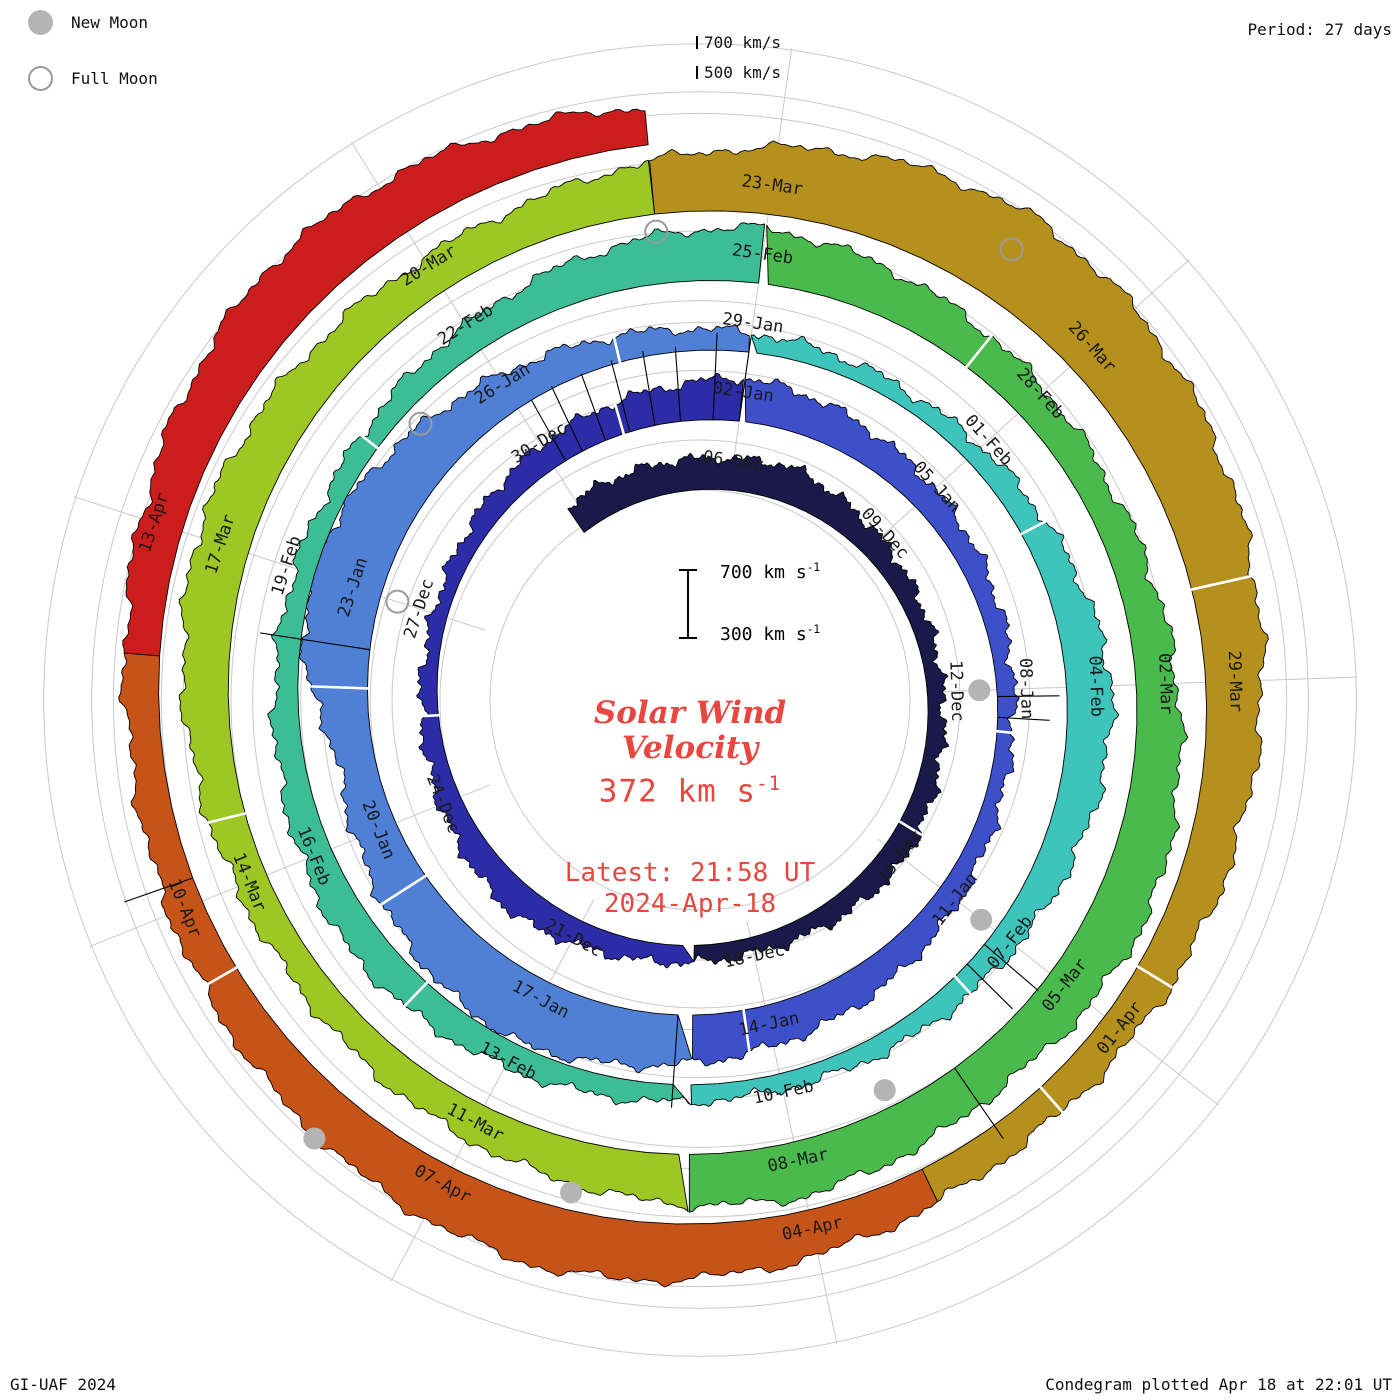 This screenshot has height=1400, width=1400. Describe the element at coordinates (688, 570) in the screenshot. I see `center-scalebar-cap-top` at that location.